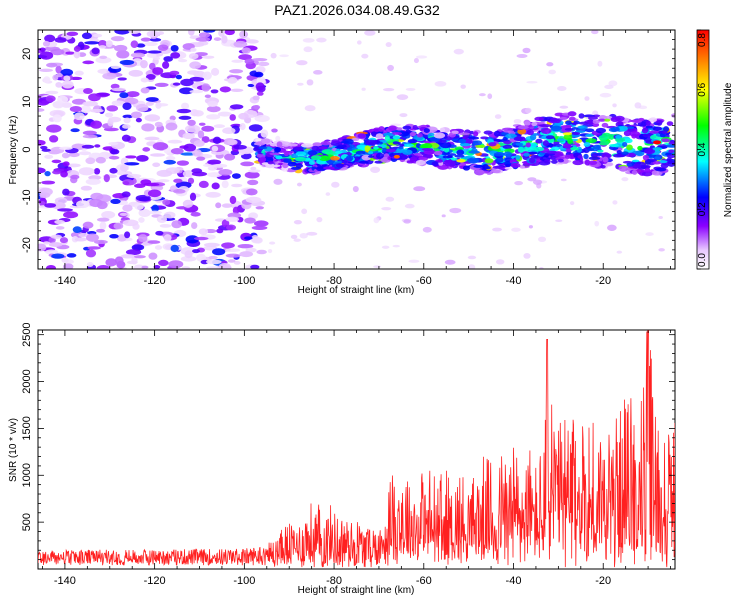 The height and width of the screenshot is (600, 750). I want to click on colorbar-ticks: 0.0 0.2 0.4 0.6 0.8, so click(702, 149).